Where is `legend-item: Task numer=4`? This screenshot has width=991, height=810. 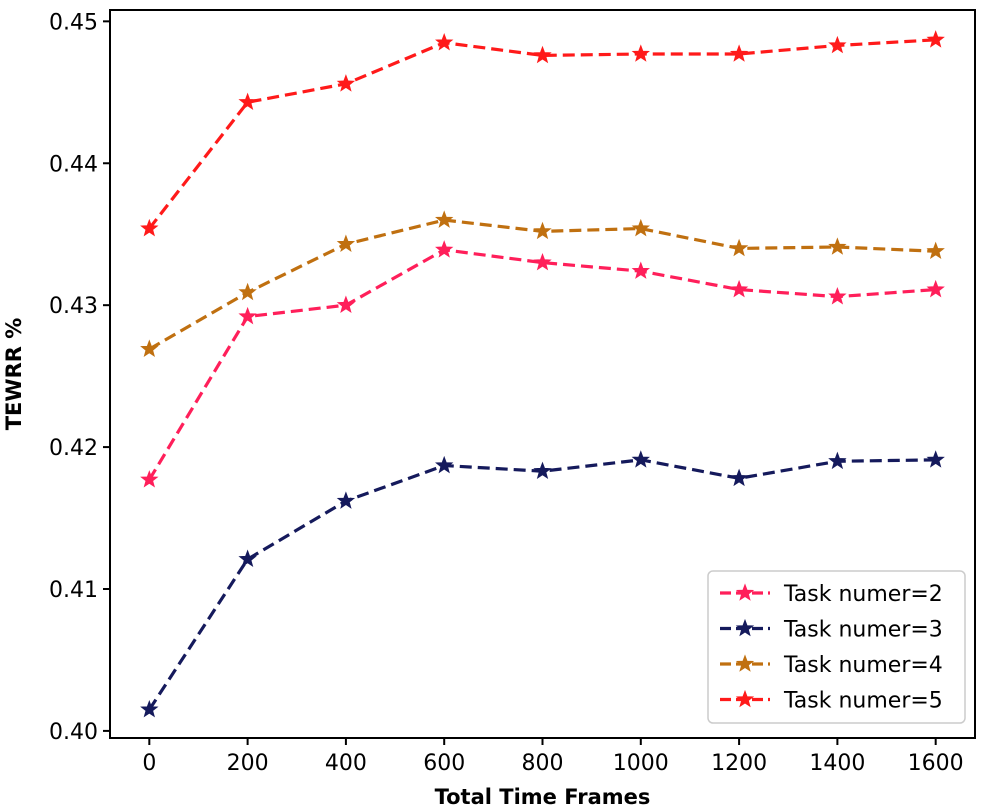
legend-item: Task numer=4 is located at coordinates (831, 665).